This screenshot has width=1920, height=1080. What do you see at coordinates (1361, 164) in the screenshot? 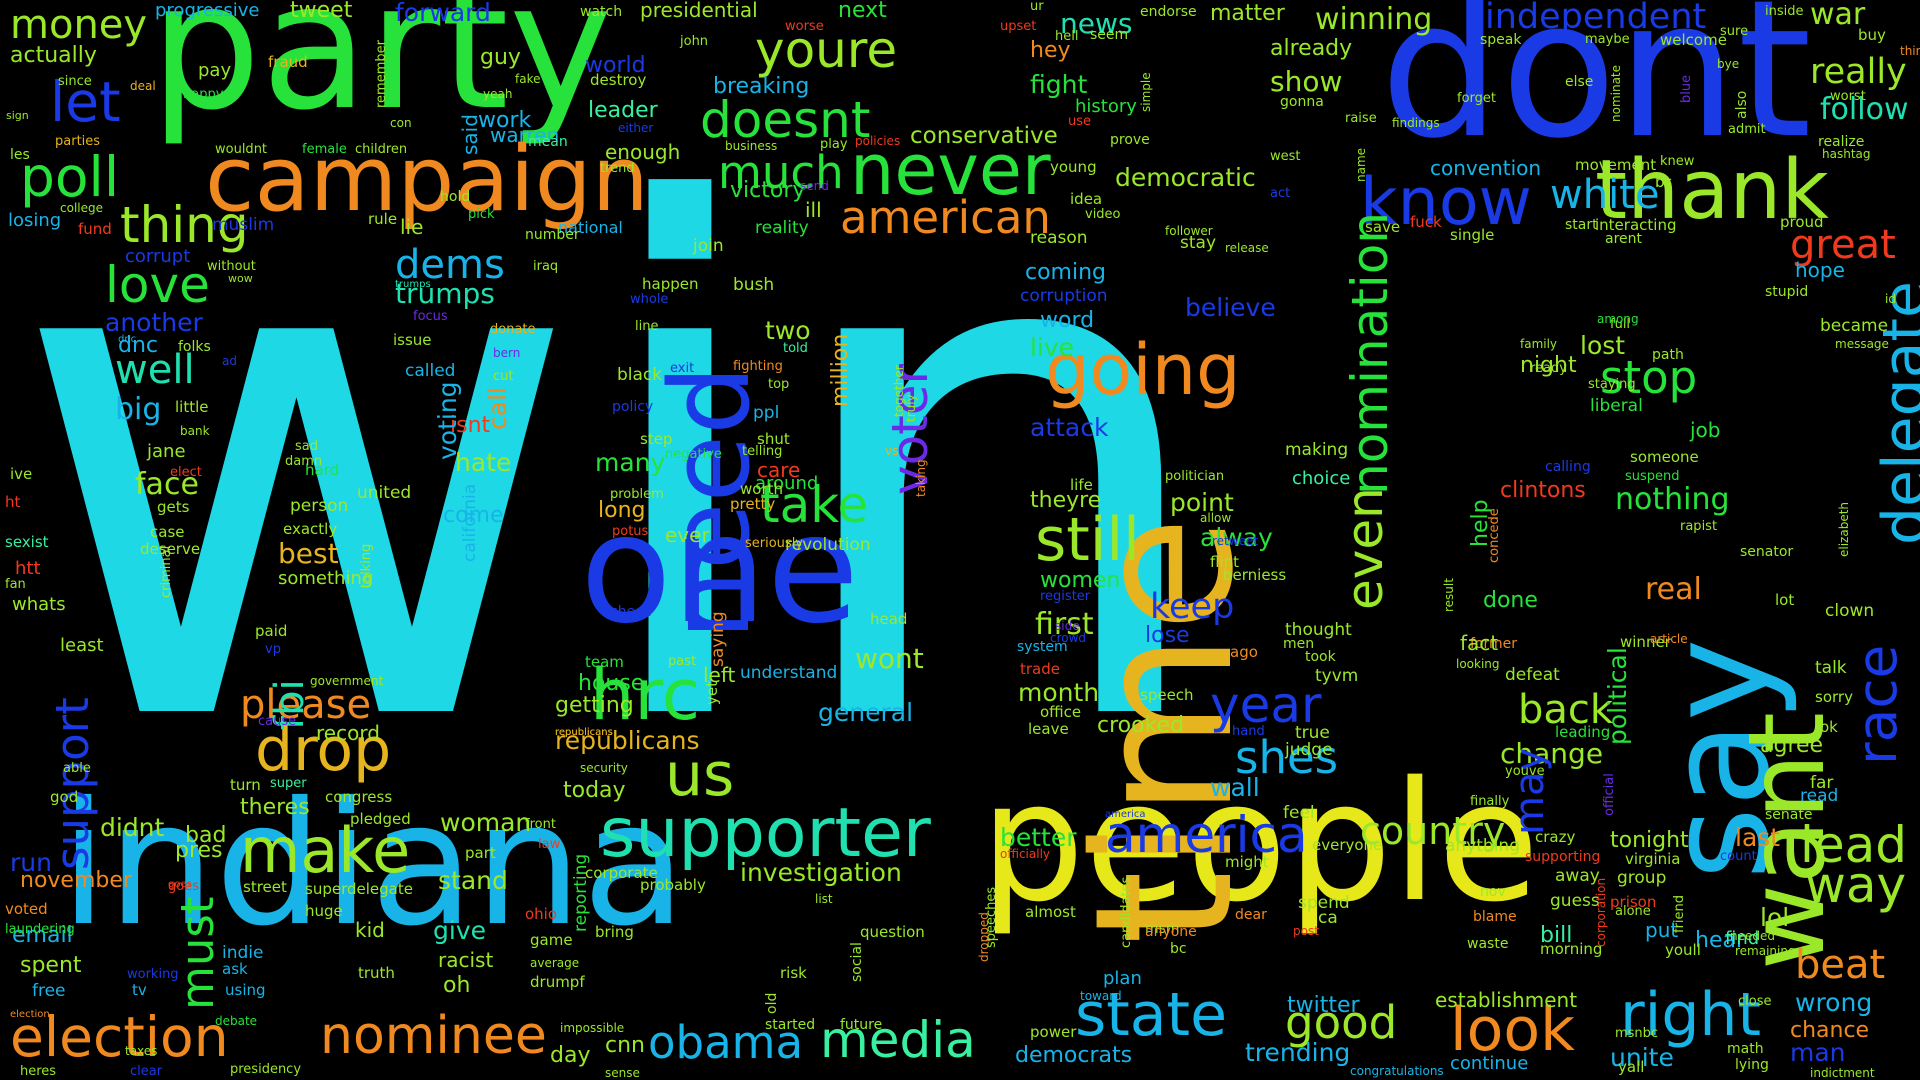
I see `word-name: name` at bounding box center [1361, 164].